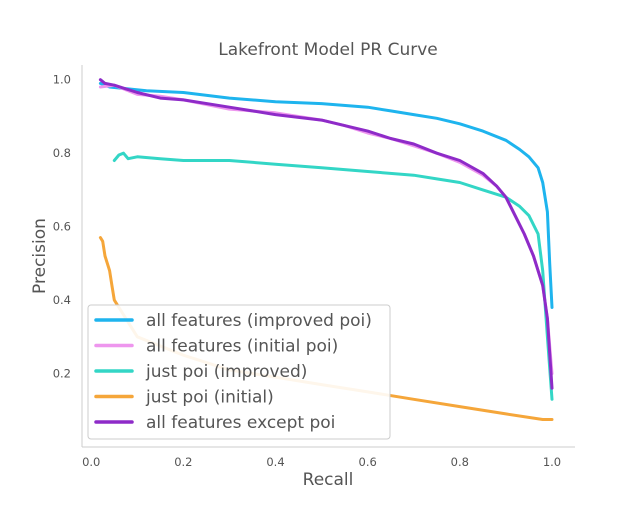  I want to click on legend-item: all features except poi, so click(214, 423).